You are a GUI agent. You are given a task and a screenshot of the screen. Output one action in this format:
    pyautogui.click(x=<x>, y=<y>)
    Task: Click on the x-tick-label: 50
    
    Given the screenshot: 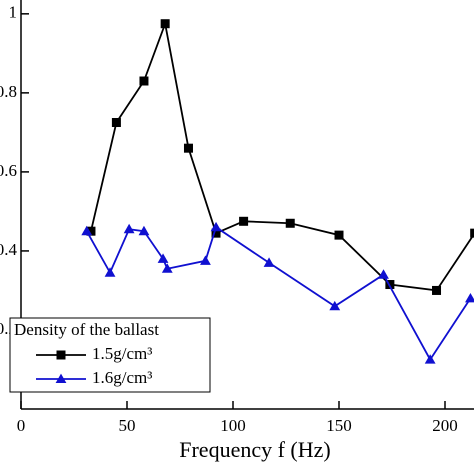 What is the action you would take?
    pyautogui.click(x=127, y=425)
    